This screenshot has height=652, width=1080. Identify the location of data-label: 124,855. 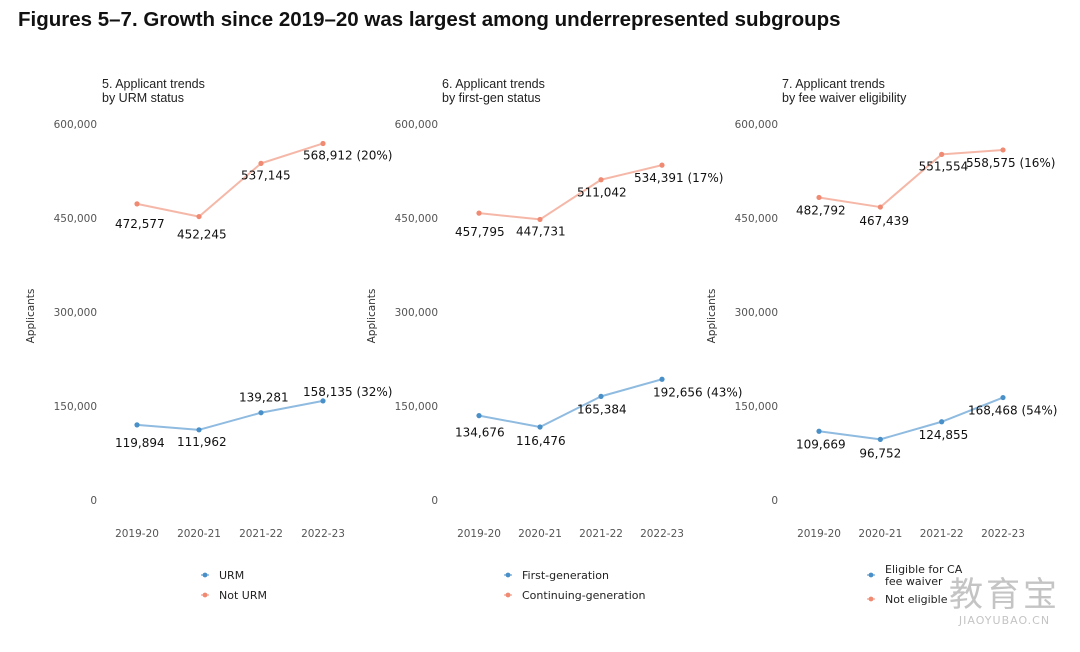
(944, 435).